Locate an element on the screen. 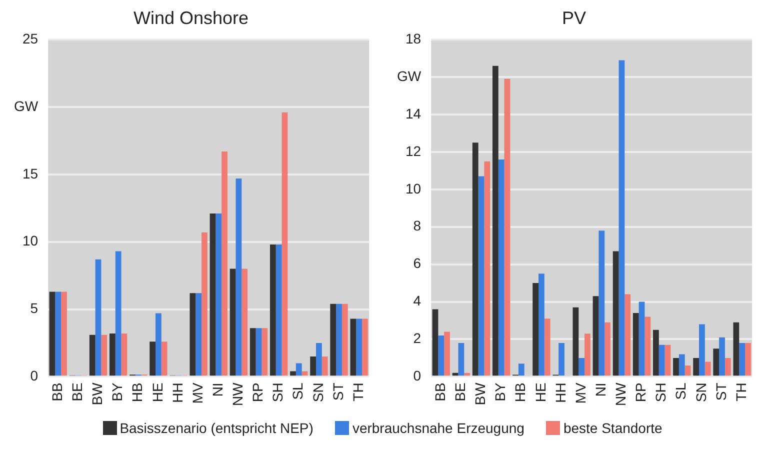  x-tick-label: HE is located at coordinates (157, 392).